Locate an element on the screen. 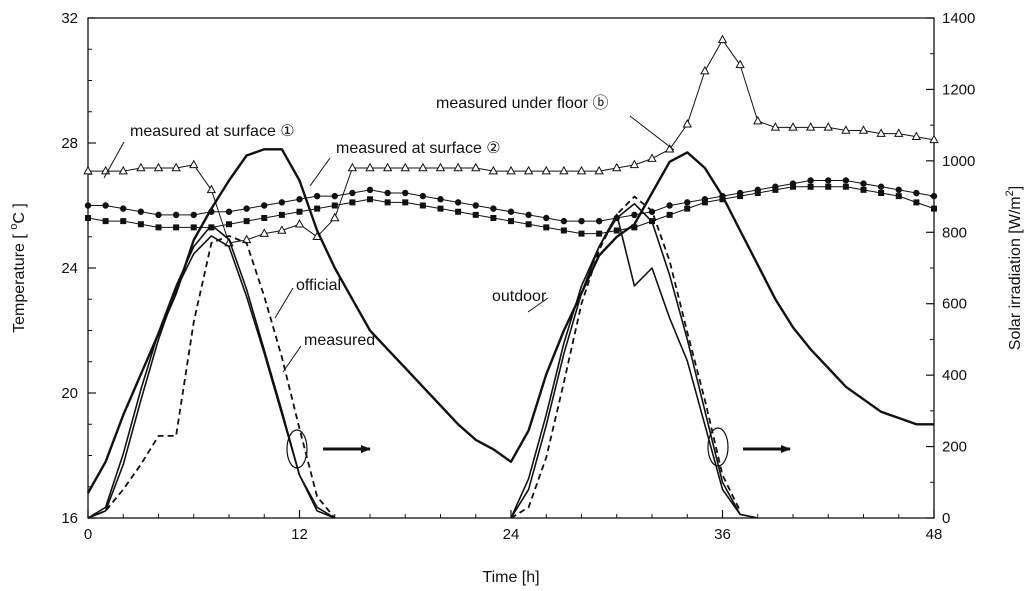  y-right-tick-label: 1200 is located at coordinates (958, 89).